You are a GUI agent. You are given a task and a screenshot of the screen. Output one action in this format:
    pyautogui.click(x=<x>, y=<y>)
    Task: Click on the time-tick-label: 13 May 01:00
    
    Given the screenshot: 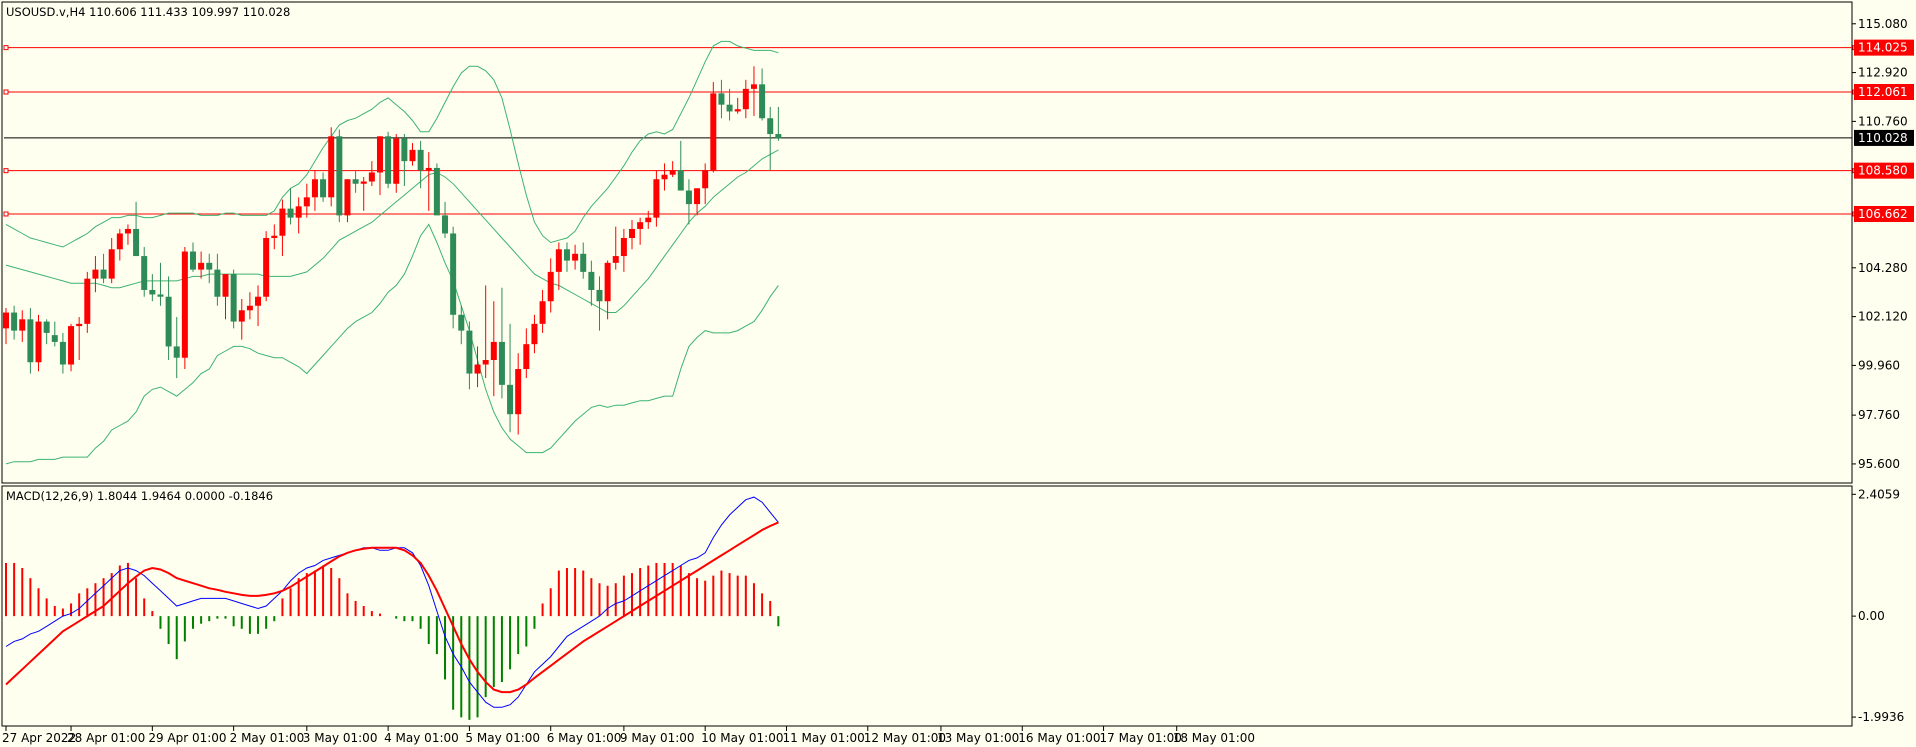 What is the action you would take?
    pyautogui.click(x=978, y=738)
    